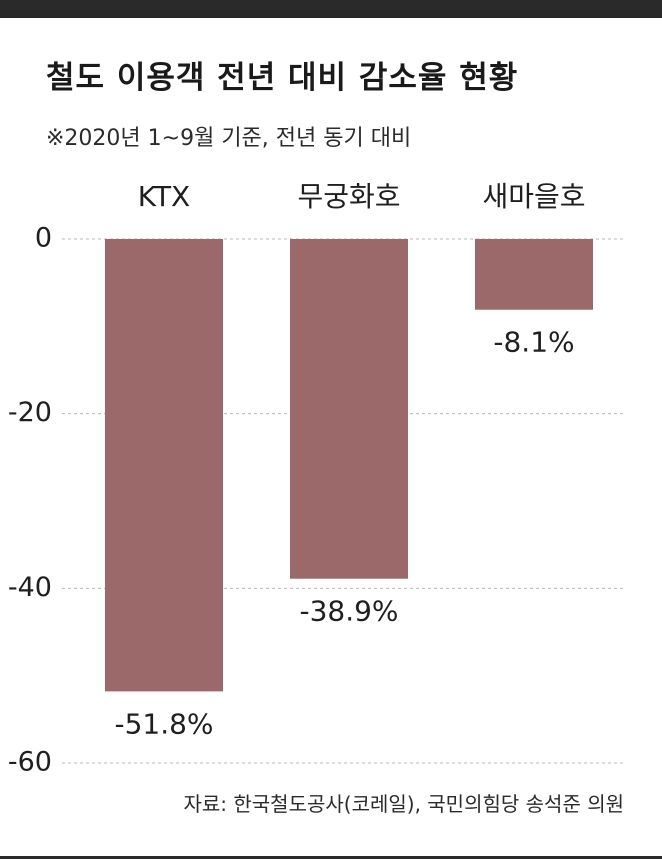 The width and height of the screenshot is (662, 859). I want to click on top-bar, so click(331, 9).